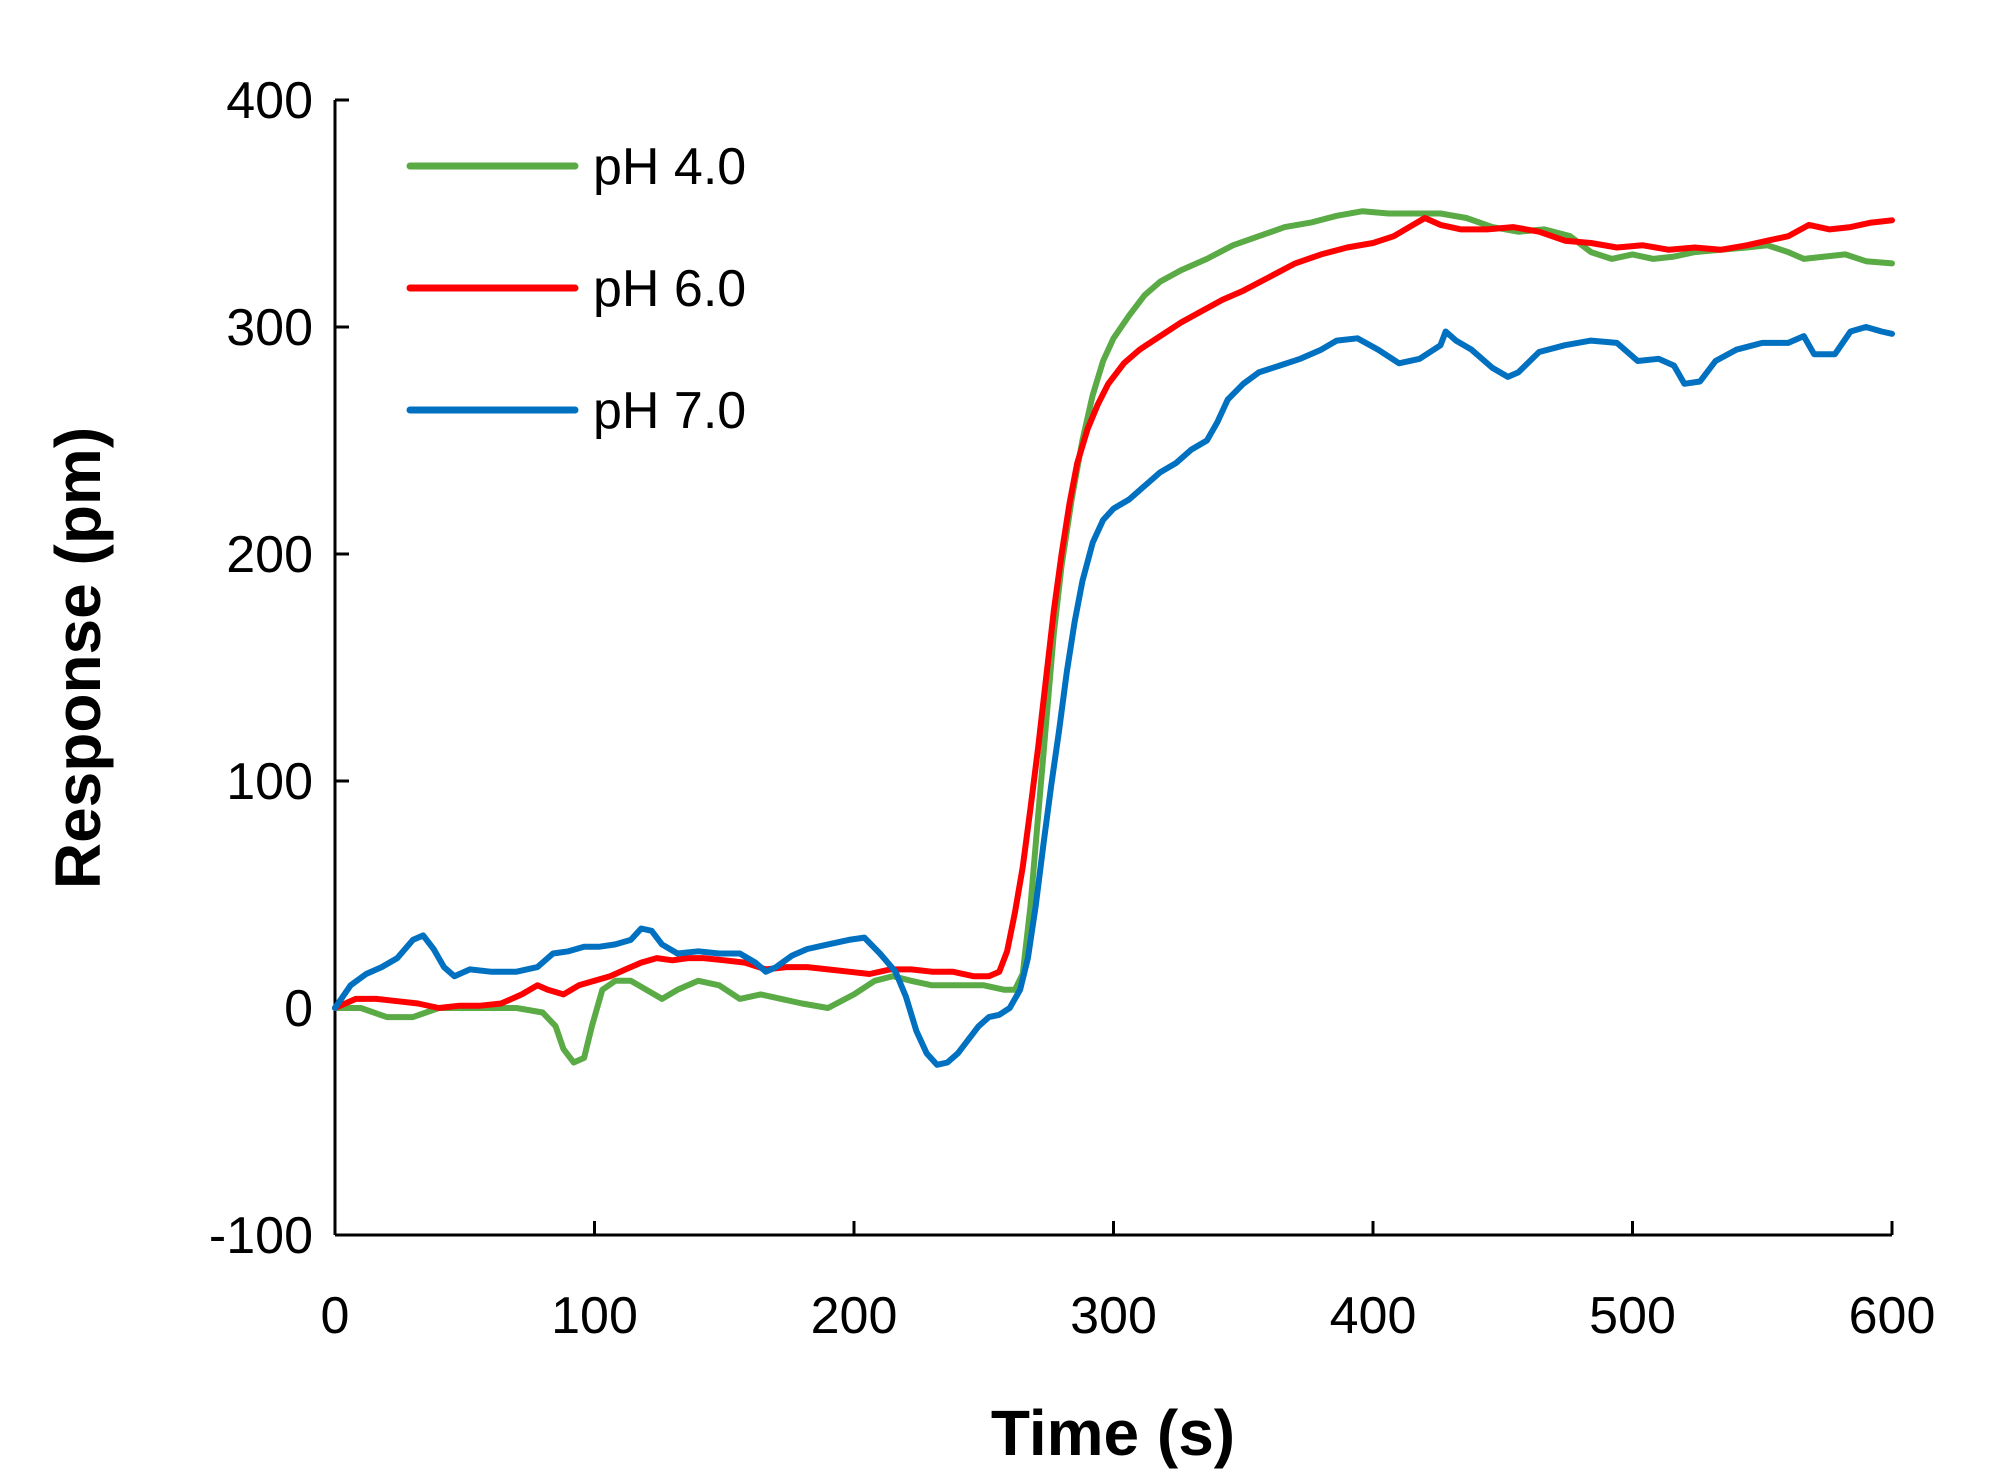 The image size is (2009, 1478). I want to click on x-tick-label: 400, so click(1373, 1316).